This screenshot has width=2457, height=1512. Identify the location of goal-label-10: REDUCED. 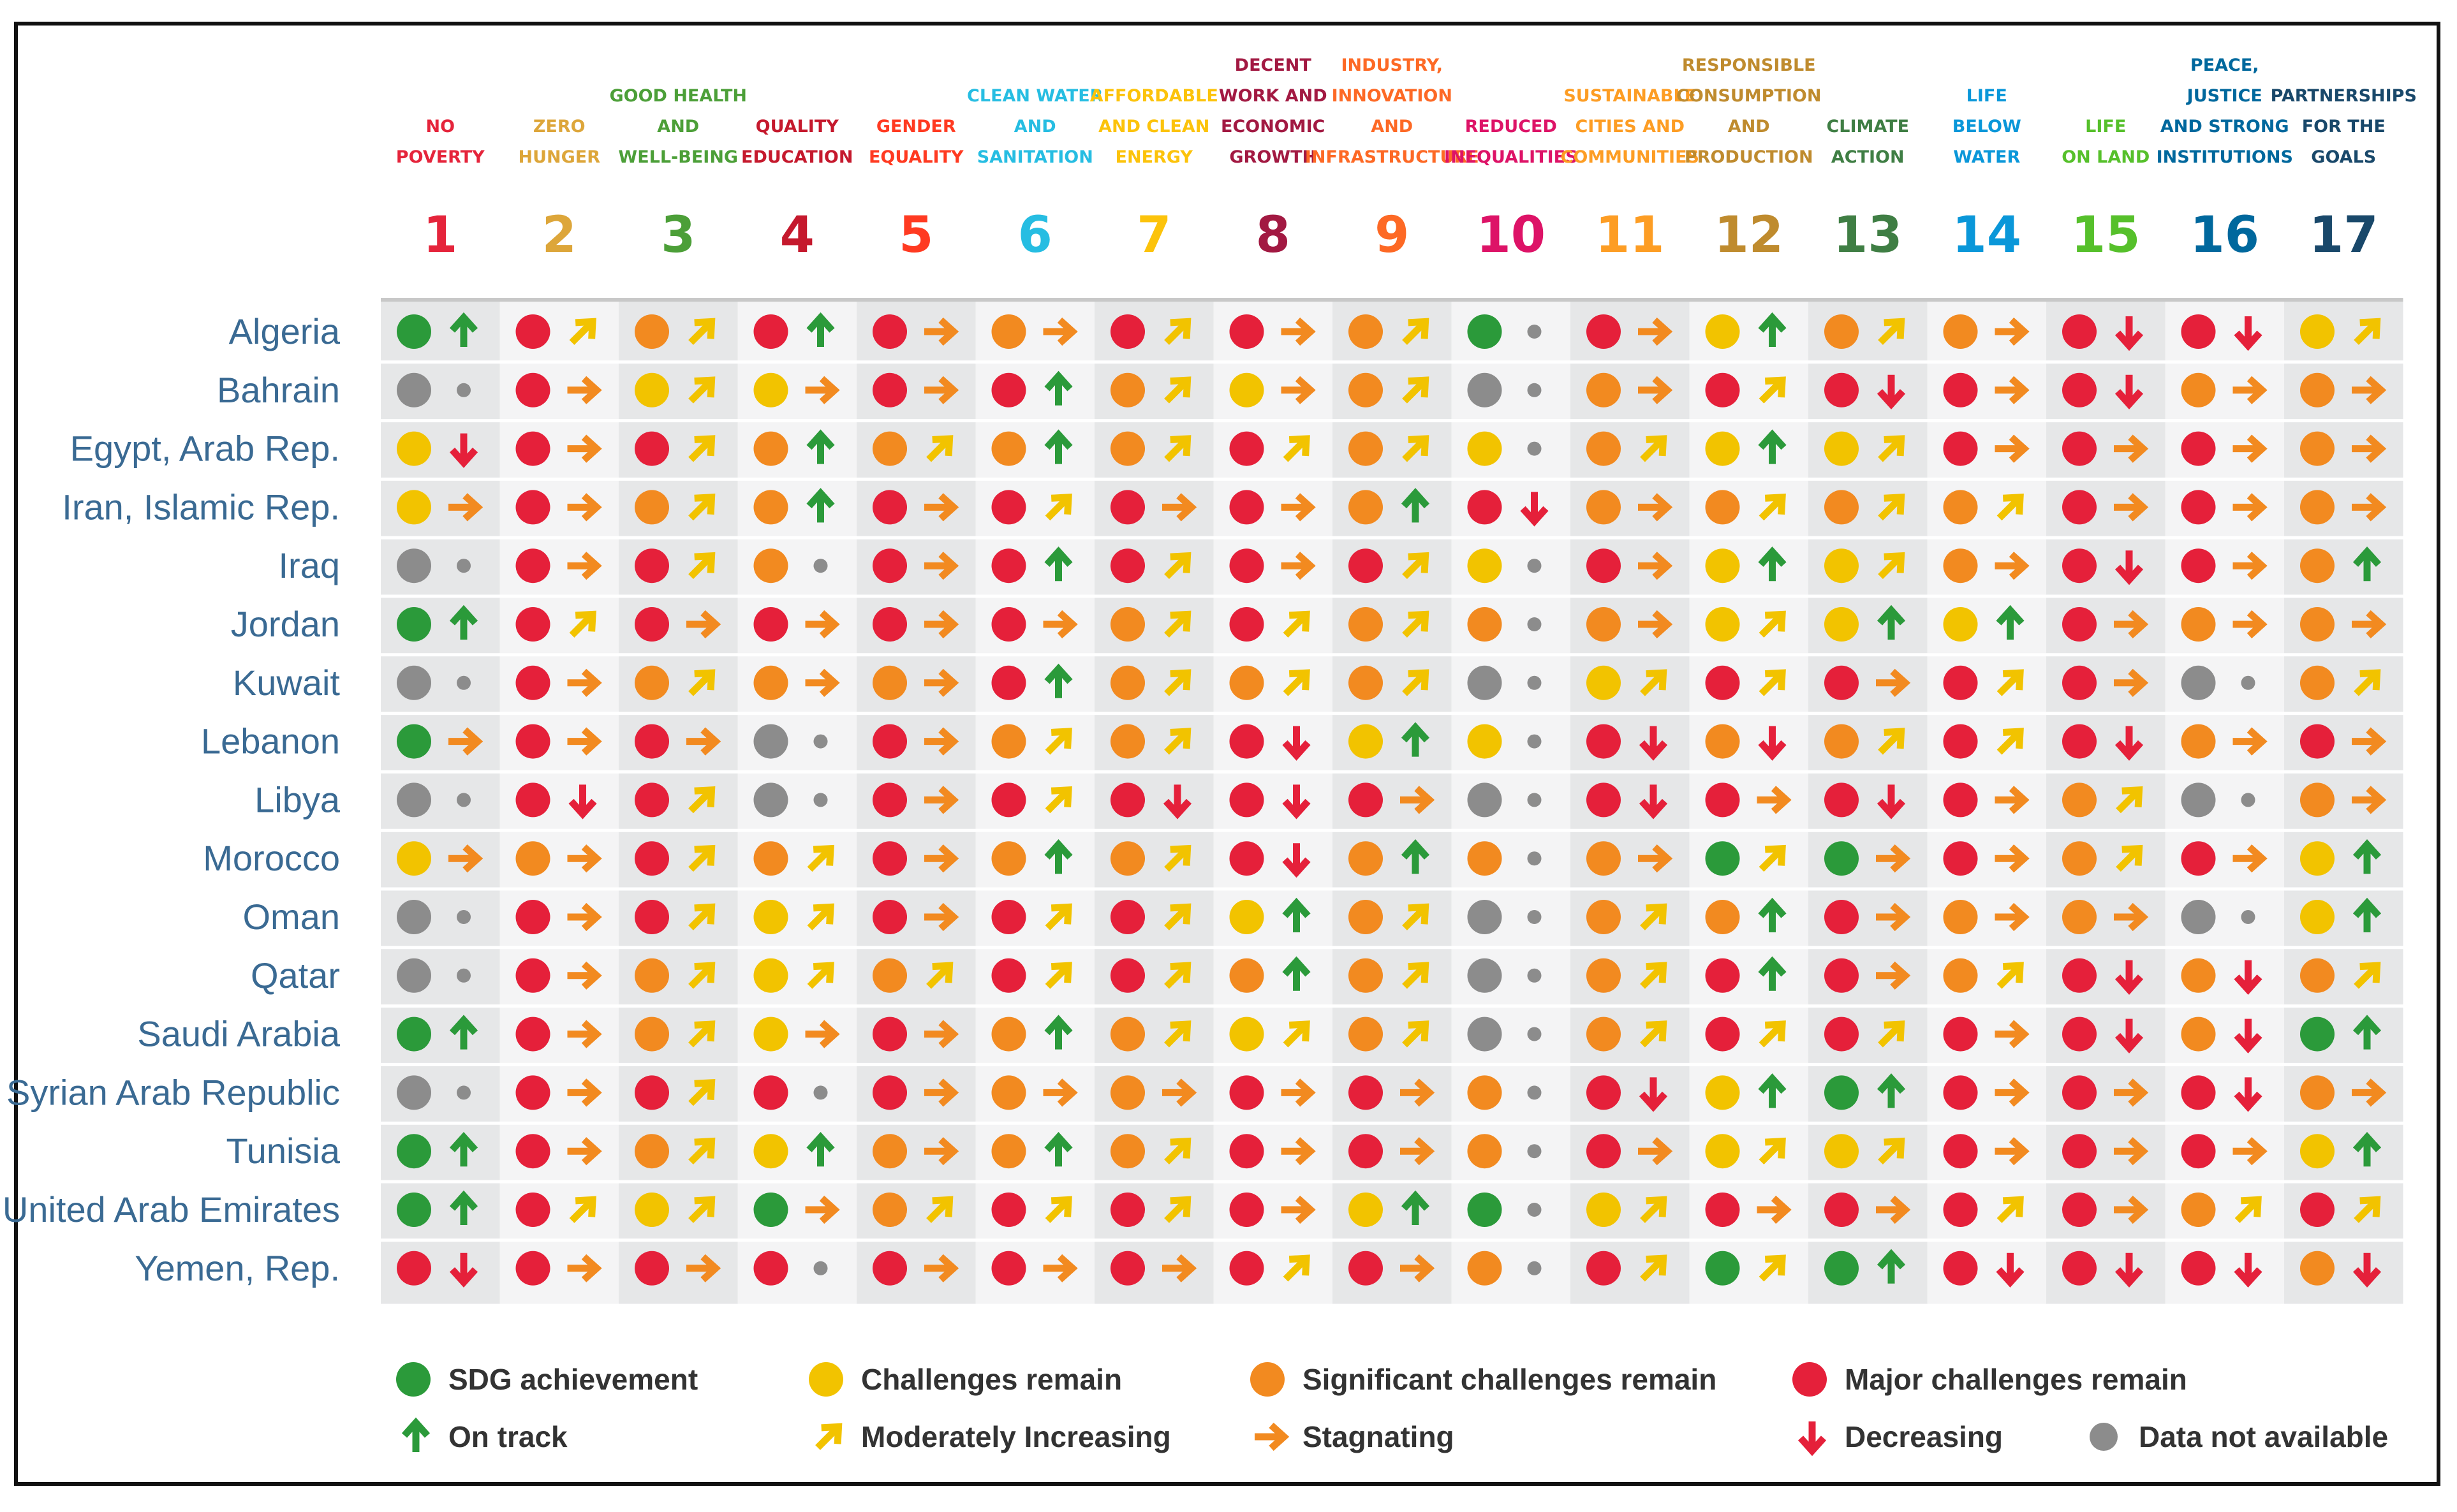
(1511, 126).